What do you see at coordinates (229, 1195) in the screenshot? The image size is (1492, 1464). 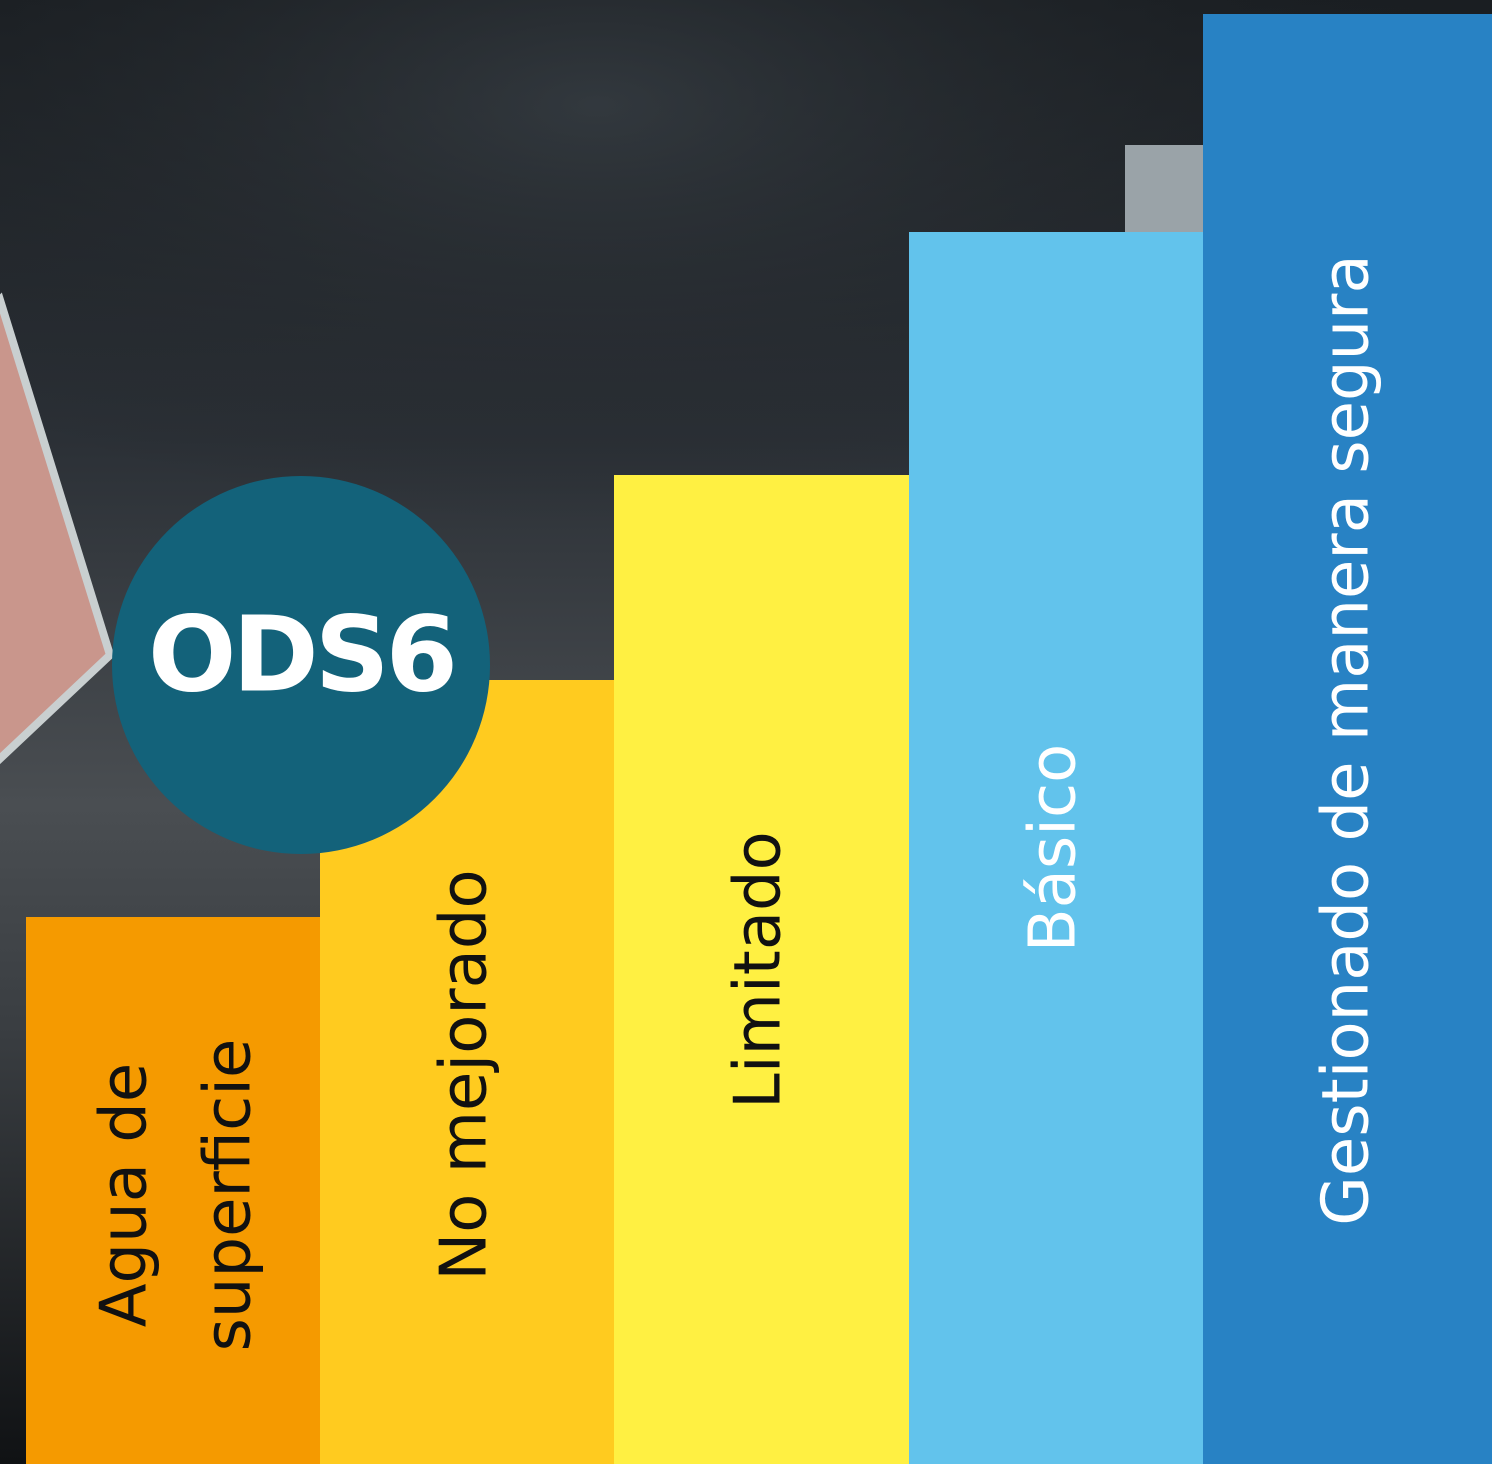 I see `step-label: superficie` at bounding box center [229, 1195].